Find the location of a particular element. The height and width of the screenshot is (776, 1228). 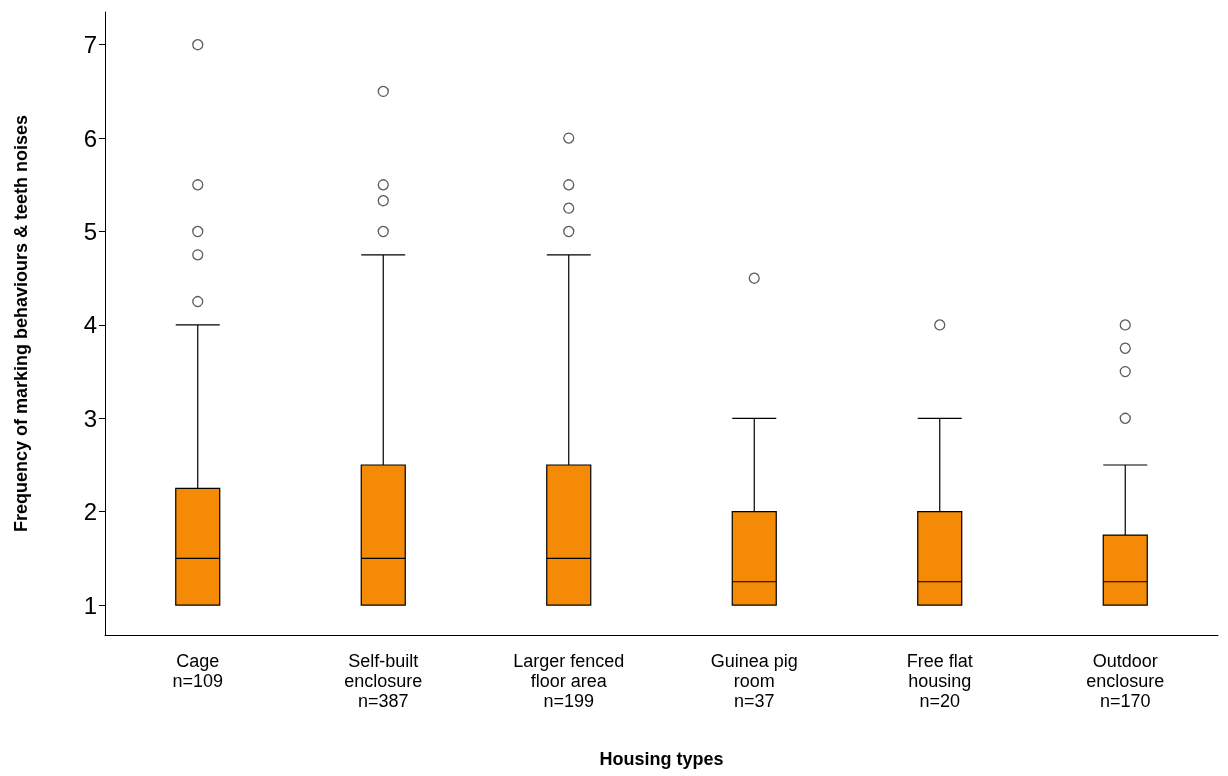

x-axis-title: Housing types is located at coordinates (661, 759).